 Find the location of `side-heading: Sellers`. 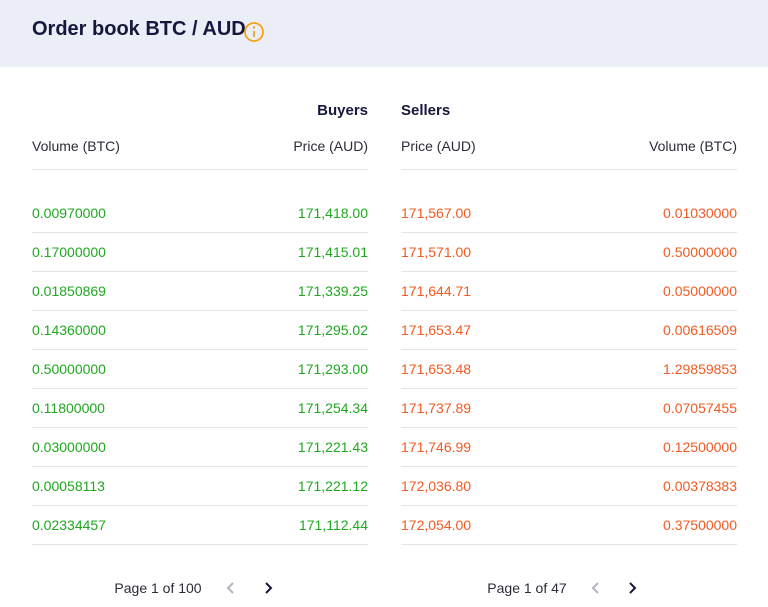

side-heading: Sellers is located at coordinates (426, 110).